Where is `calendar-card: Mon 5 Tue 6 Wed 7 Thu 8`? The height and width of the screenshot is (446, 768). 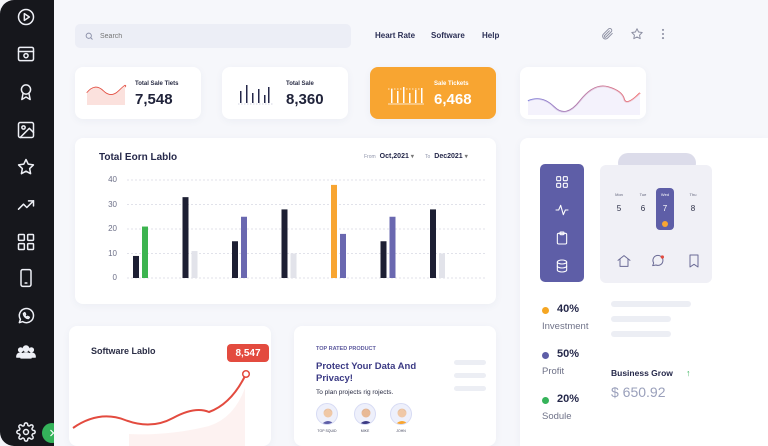 calendar-card: Mon 5 Tue 6 Wed 7 Thu 8 is located at coordinates (656, 224).